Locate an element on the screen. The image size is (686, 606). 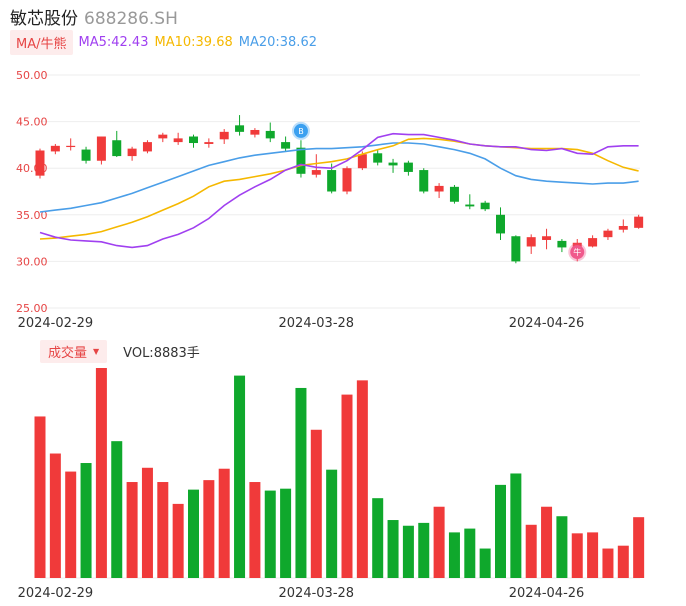
bull-signal-marker: 牛 is located at coordinates (577, 252).